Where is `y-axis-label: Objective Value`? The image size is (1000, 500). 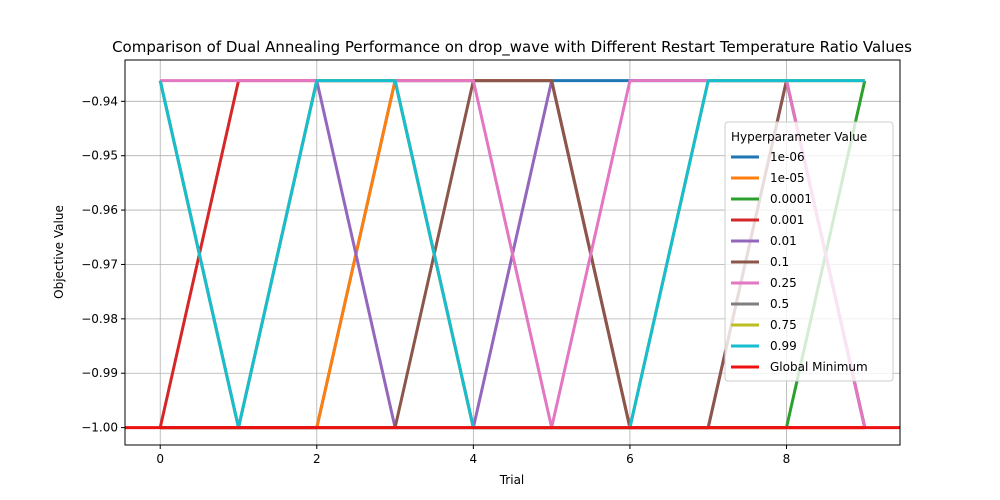 y-axis-label: Objective Value is located at coordinates (59, 252).